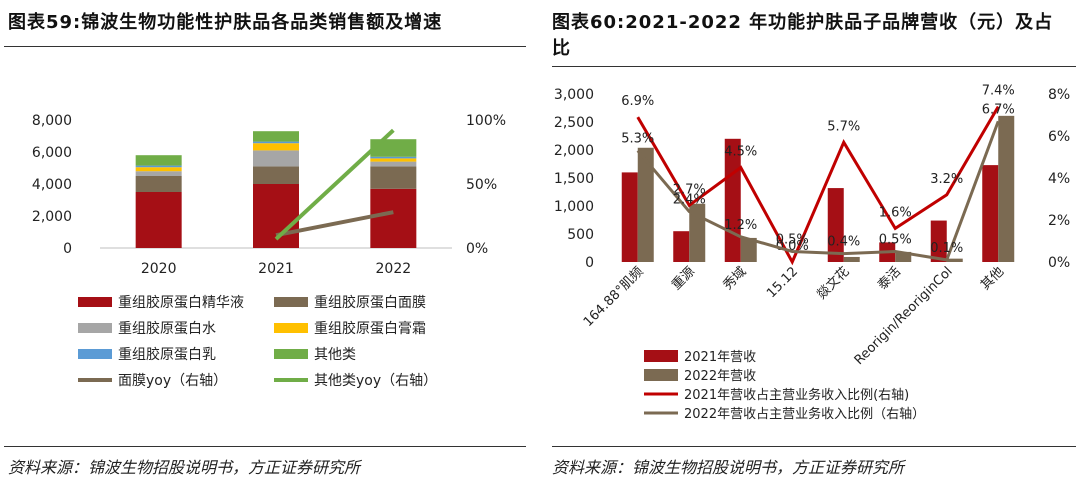  I want to click on data-label: 3.2%, so click(946, 179).